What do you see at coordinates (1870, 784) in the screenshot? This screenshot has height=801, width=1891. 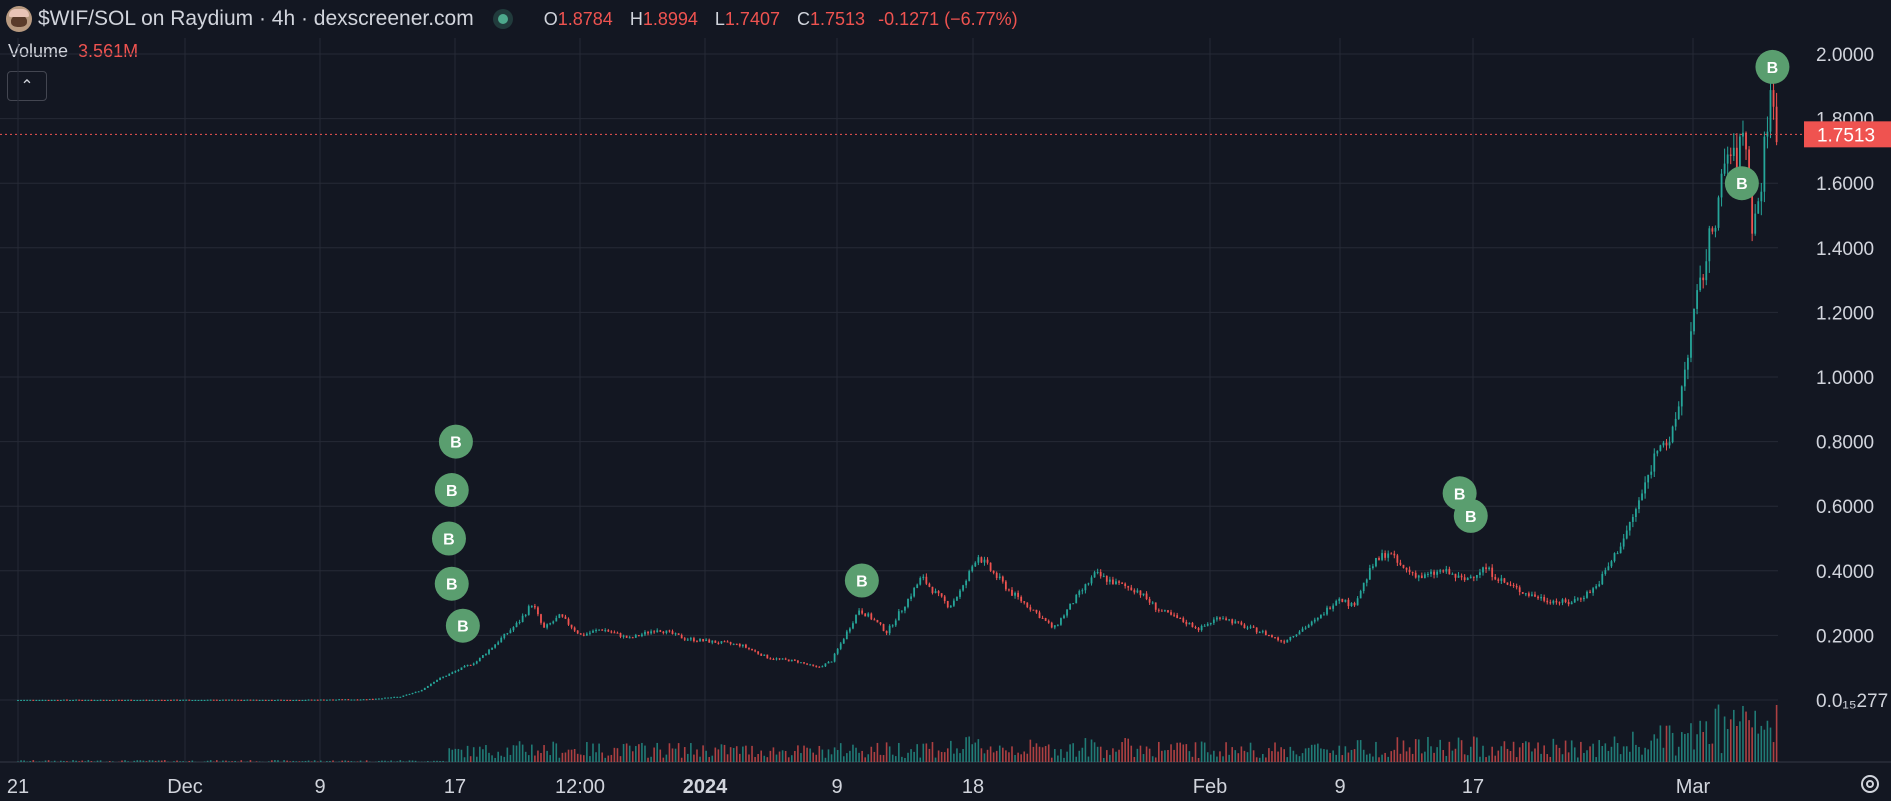 I see `gear-icon` at bounding box center [1870, 784].